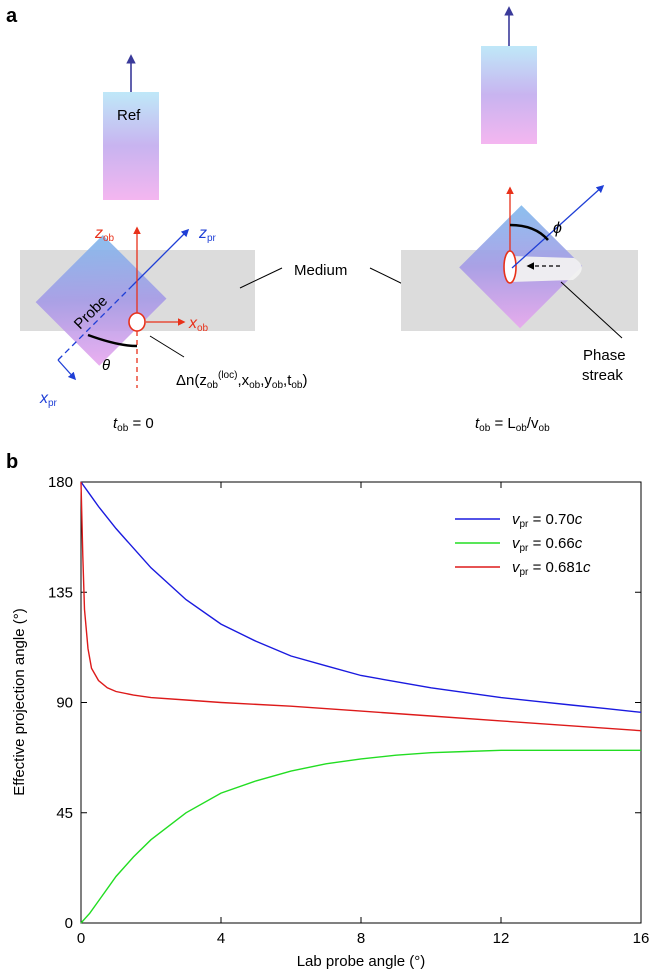 Image resolution: width=654 pixels, height=973 pixels. I want to click on panel-b-label: b, so click(12, 462).